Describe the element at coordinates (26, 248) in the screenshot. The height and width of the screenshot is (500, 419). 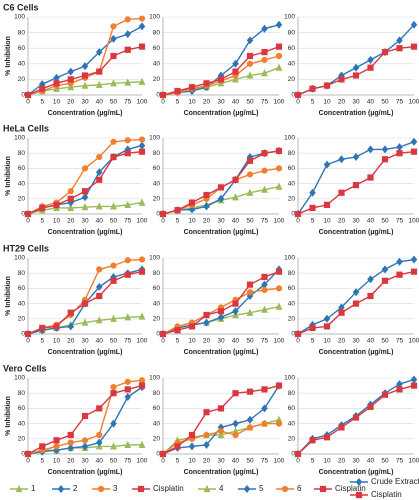
I see `row-title: HT29 Cells` at that location.